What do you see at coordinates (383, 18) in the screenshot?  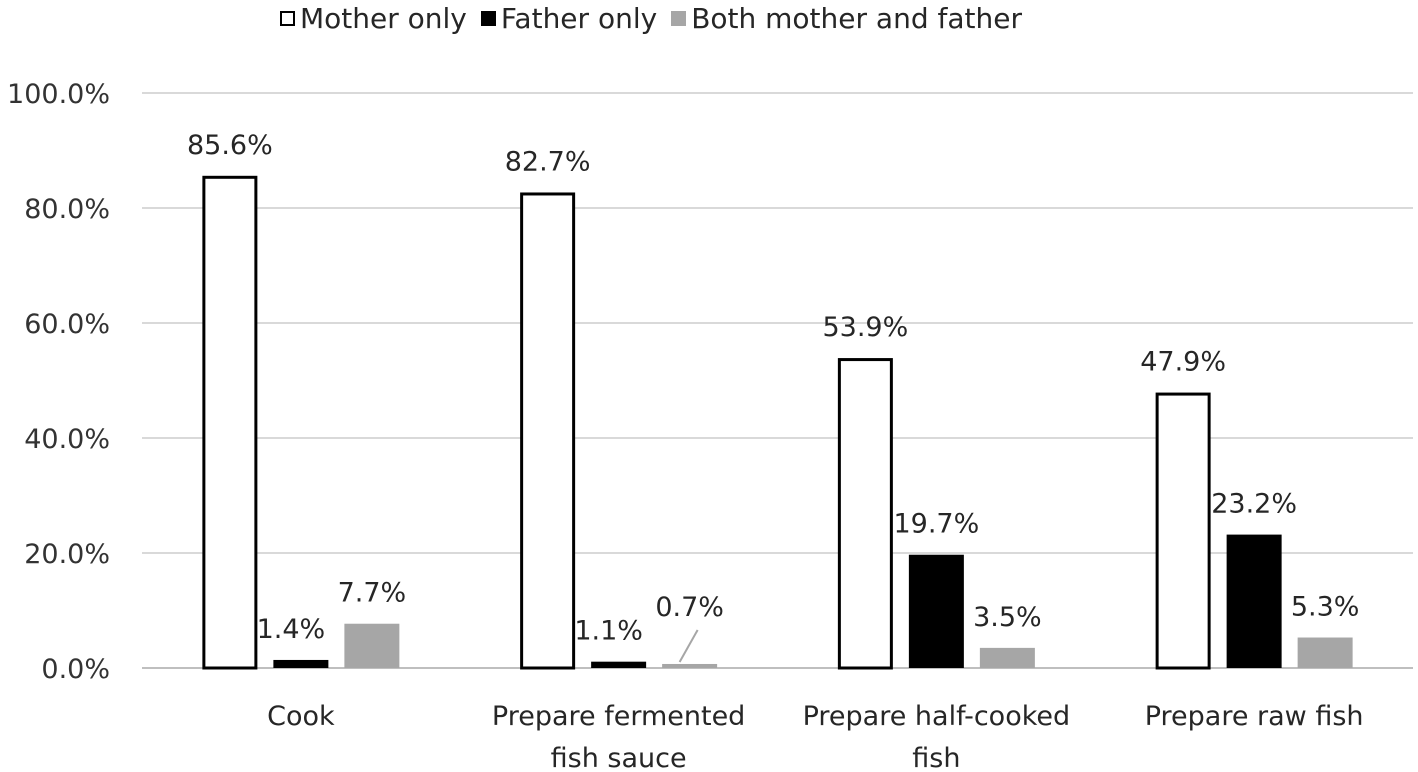 I see `legend-label-mother-only: Mother only` at bounding box center [383, 18].